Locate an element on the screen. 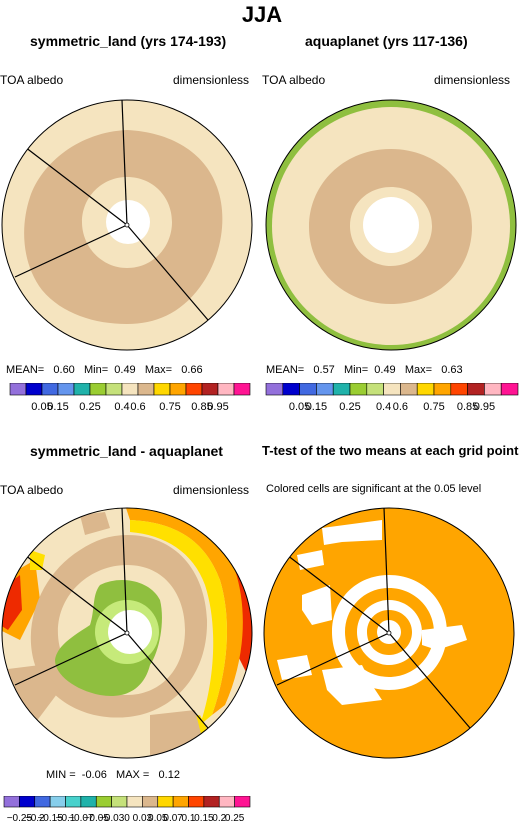 This screenshot has width=524, height=825. panel2-pole-hole is located at coordinates (391, 225).